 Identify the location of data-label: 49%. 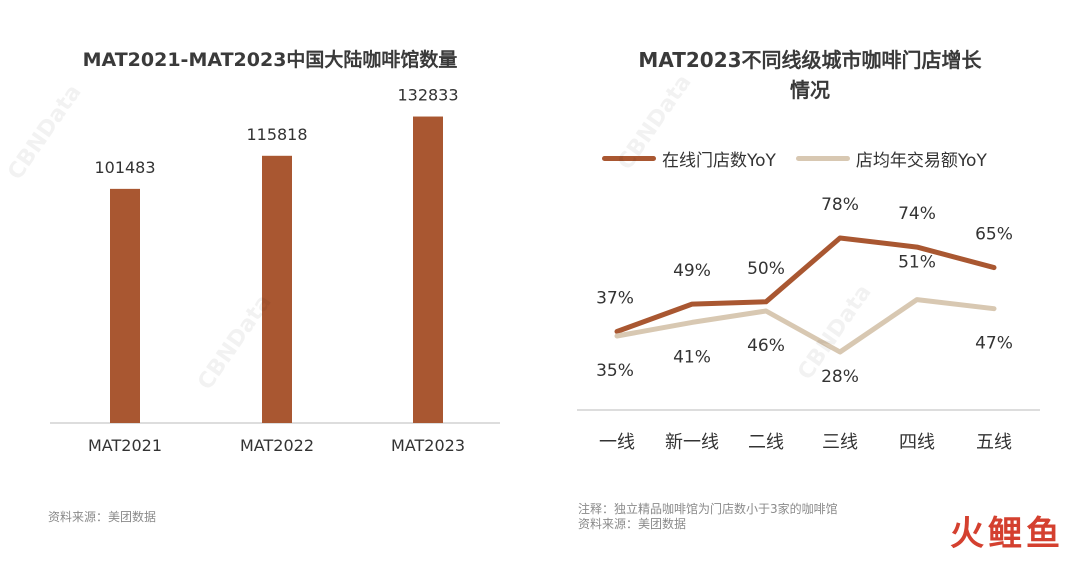
(692, 271).